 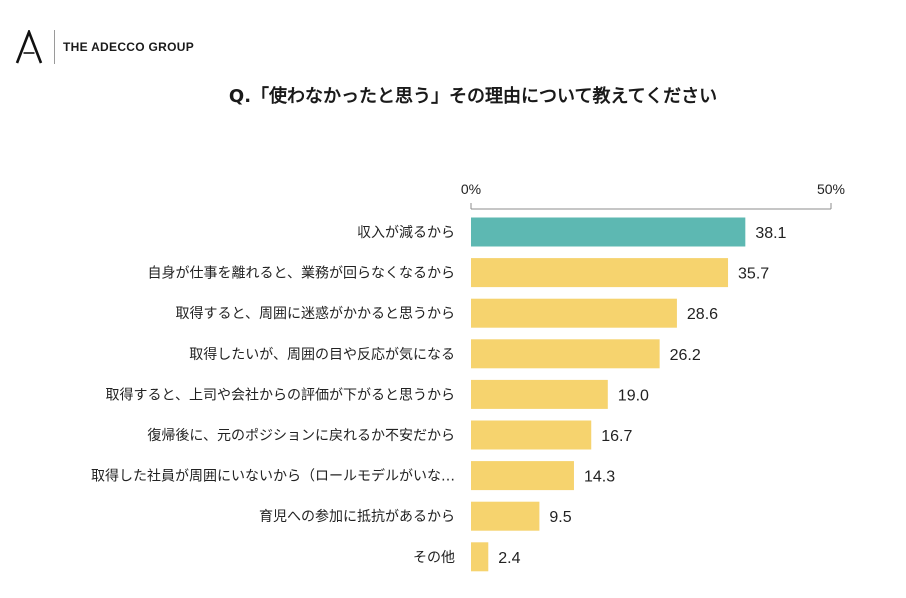 I want to click on data-label: 14.3, so click(x=599, y=477).